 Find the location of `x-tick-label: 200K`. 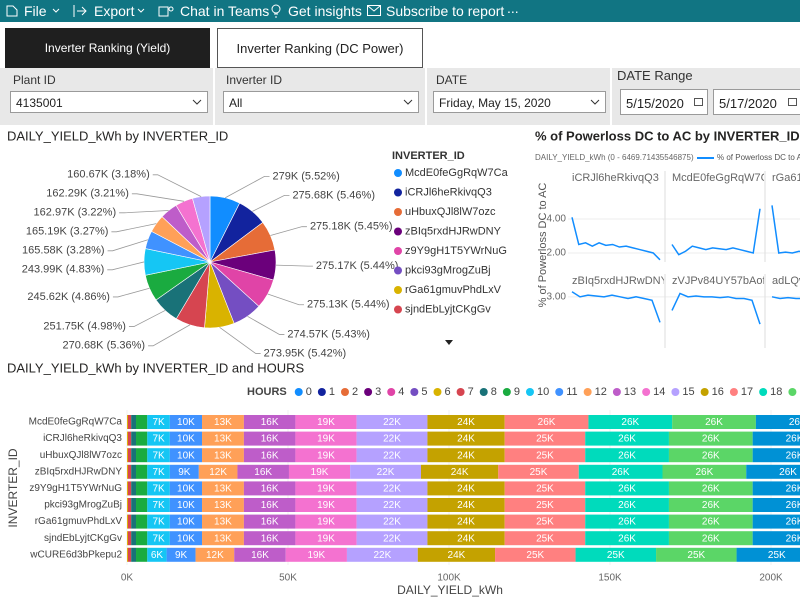

x-tick-label: 200K is located at coordinates (771, 578).